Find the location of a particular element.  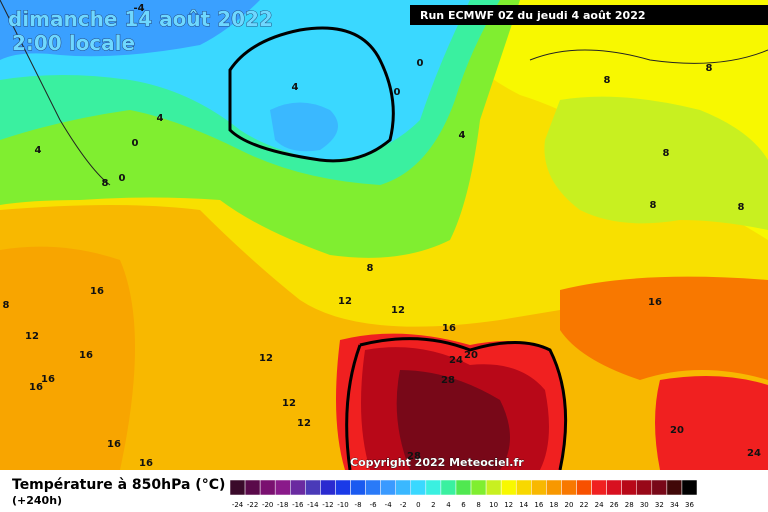

scale-label: 16 is located at coordinates (538, 505).